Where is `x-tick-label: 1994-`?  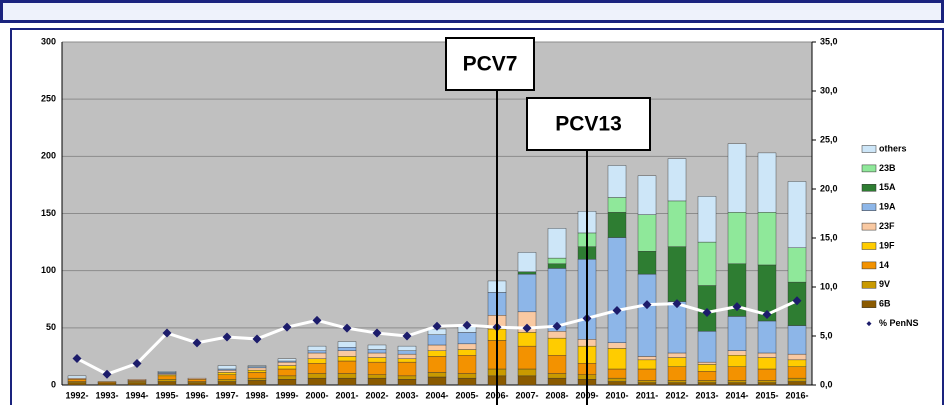
x-tick-label: 1994- is located at coordinates (136, 395).